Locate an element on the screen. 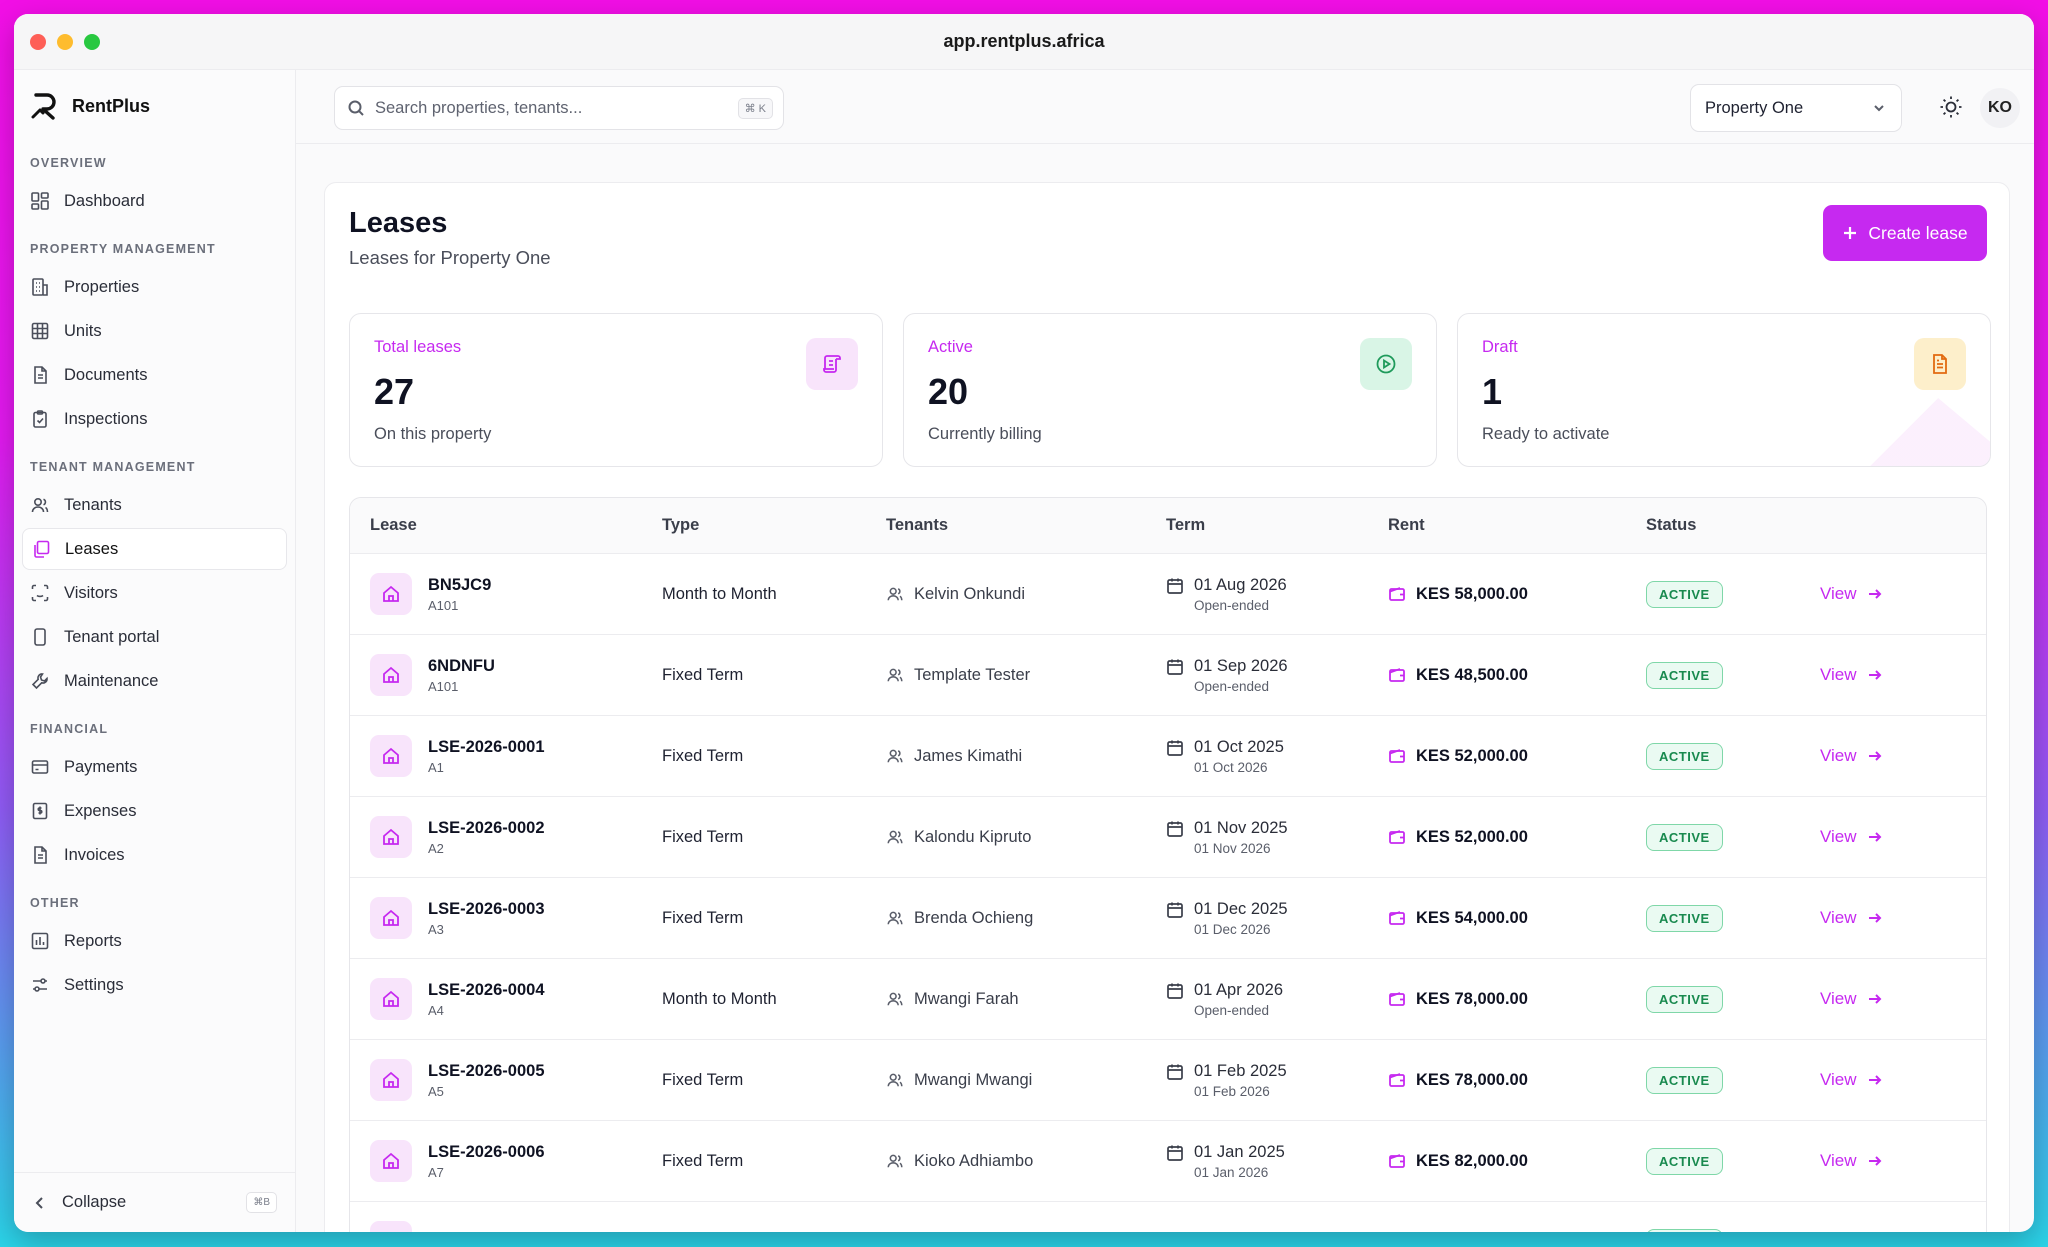 The image size is (2048, 1247). maximize-window-button is located at coordinates (92, 42).